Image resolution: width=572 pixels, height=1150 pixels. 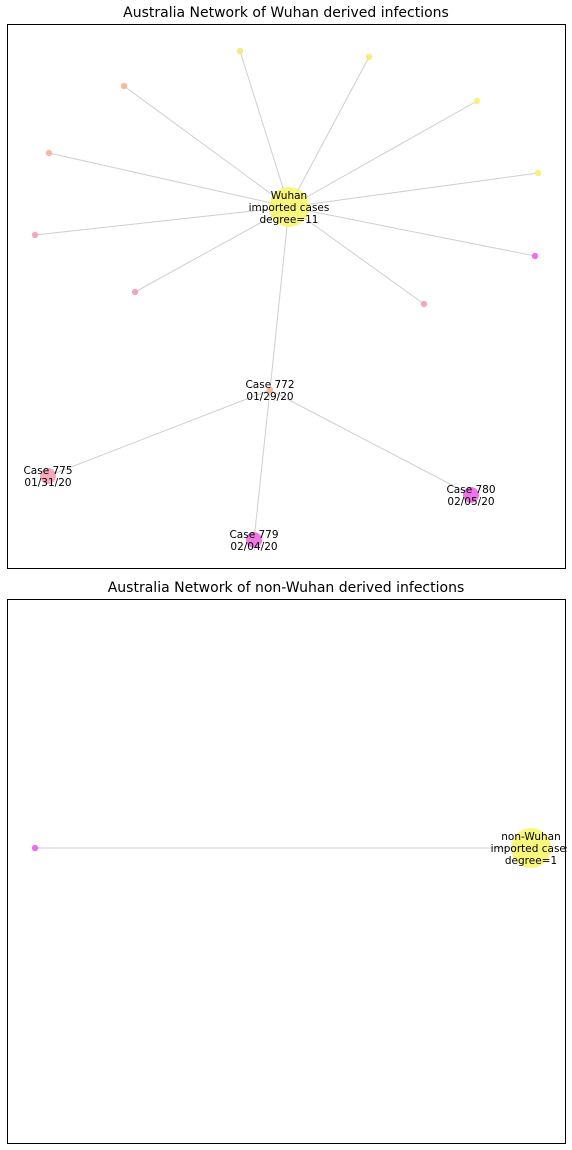 I want to click on node-m1, so click(x=35, y=848).